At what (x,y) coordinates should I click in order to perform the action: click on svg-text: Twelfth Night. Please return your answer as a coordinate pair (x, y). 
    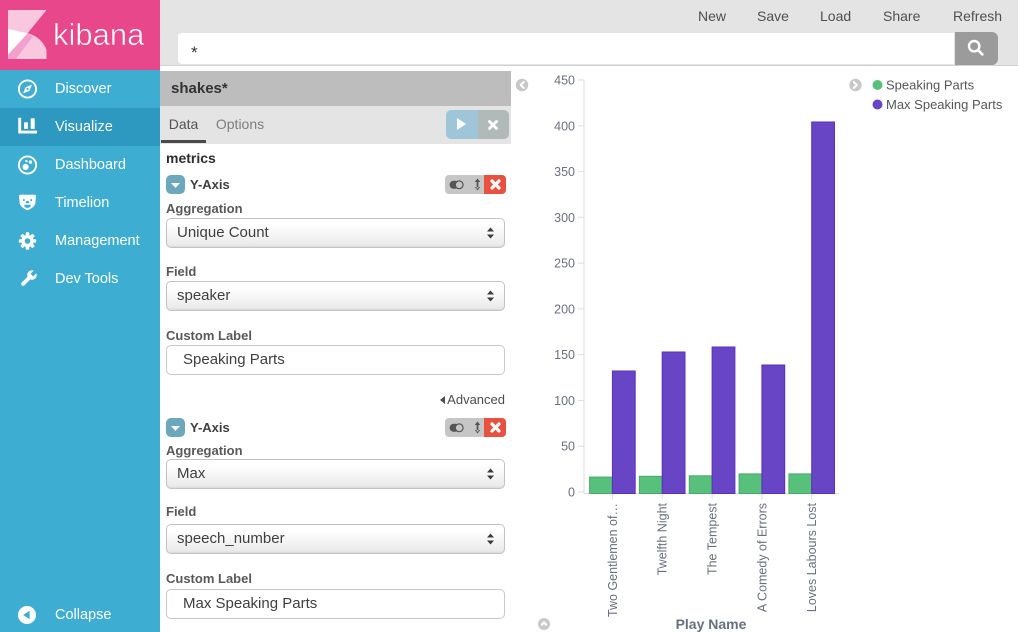
    Looking at the image, I should click on (663, 538).